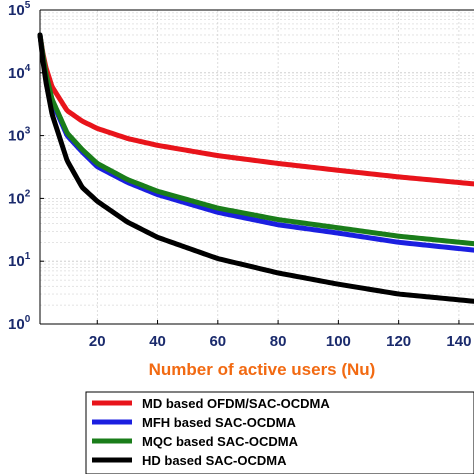 This screenshot has width=474, height=474. What do you see at coordinates (262, 369) in the screenshot?
I see `x-axis-label: Number of active users (Nu)` at bounding box center [262, 369].